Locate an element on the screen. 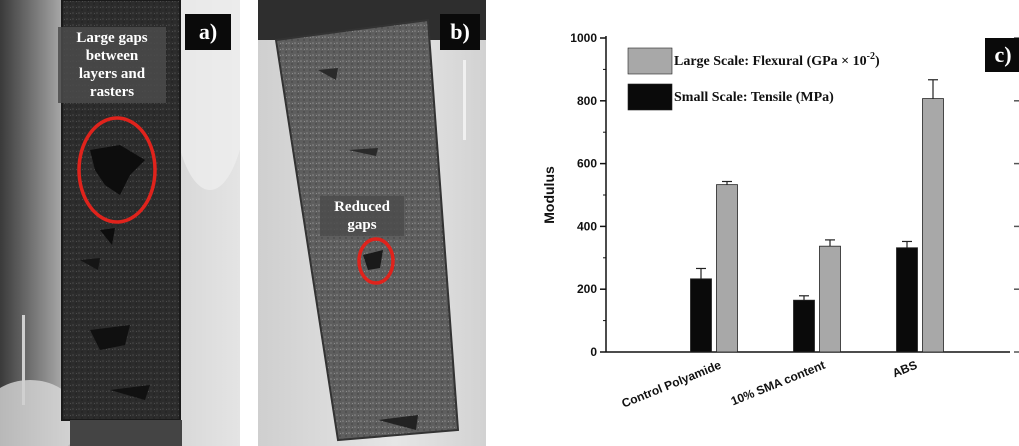 The image size is (1019, 446). right-axis-ticks is located at coordinates (1016, 195).